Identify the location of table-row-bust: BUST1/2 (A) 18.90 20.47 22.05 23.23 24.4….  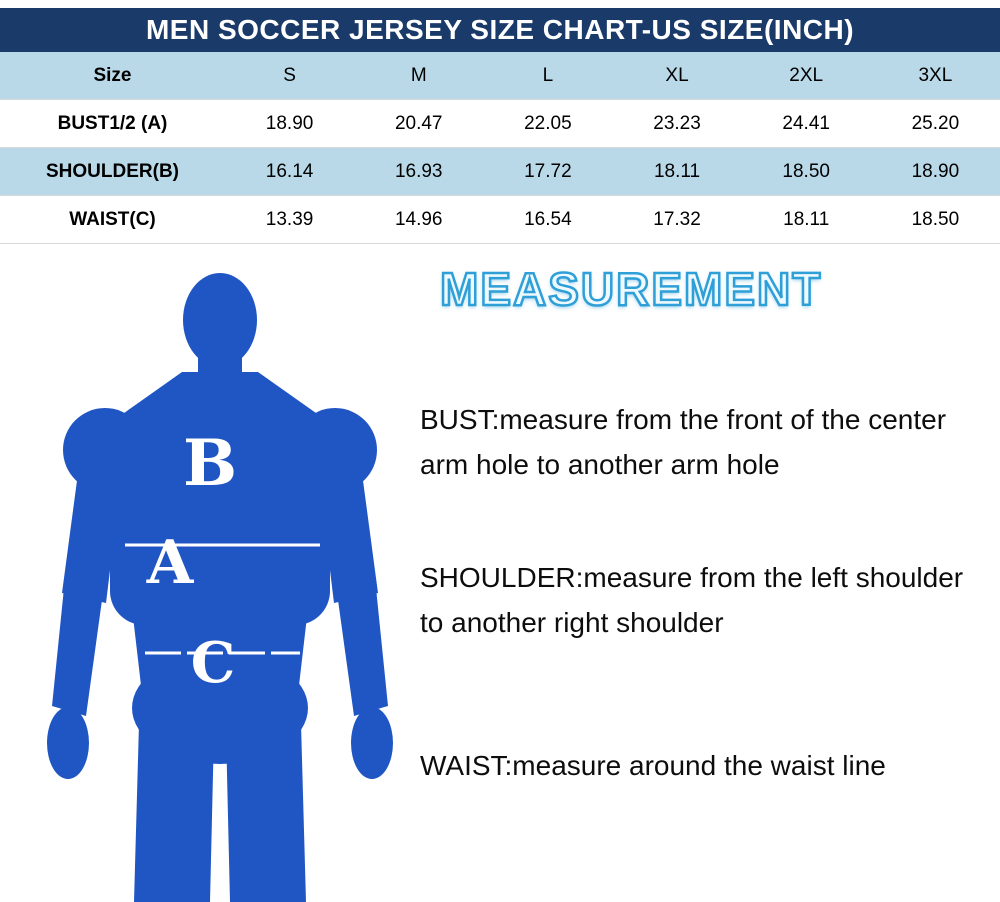
(500, 123).